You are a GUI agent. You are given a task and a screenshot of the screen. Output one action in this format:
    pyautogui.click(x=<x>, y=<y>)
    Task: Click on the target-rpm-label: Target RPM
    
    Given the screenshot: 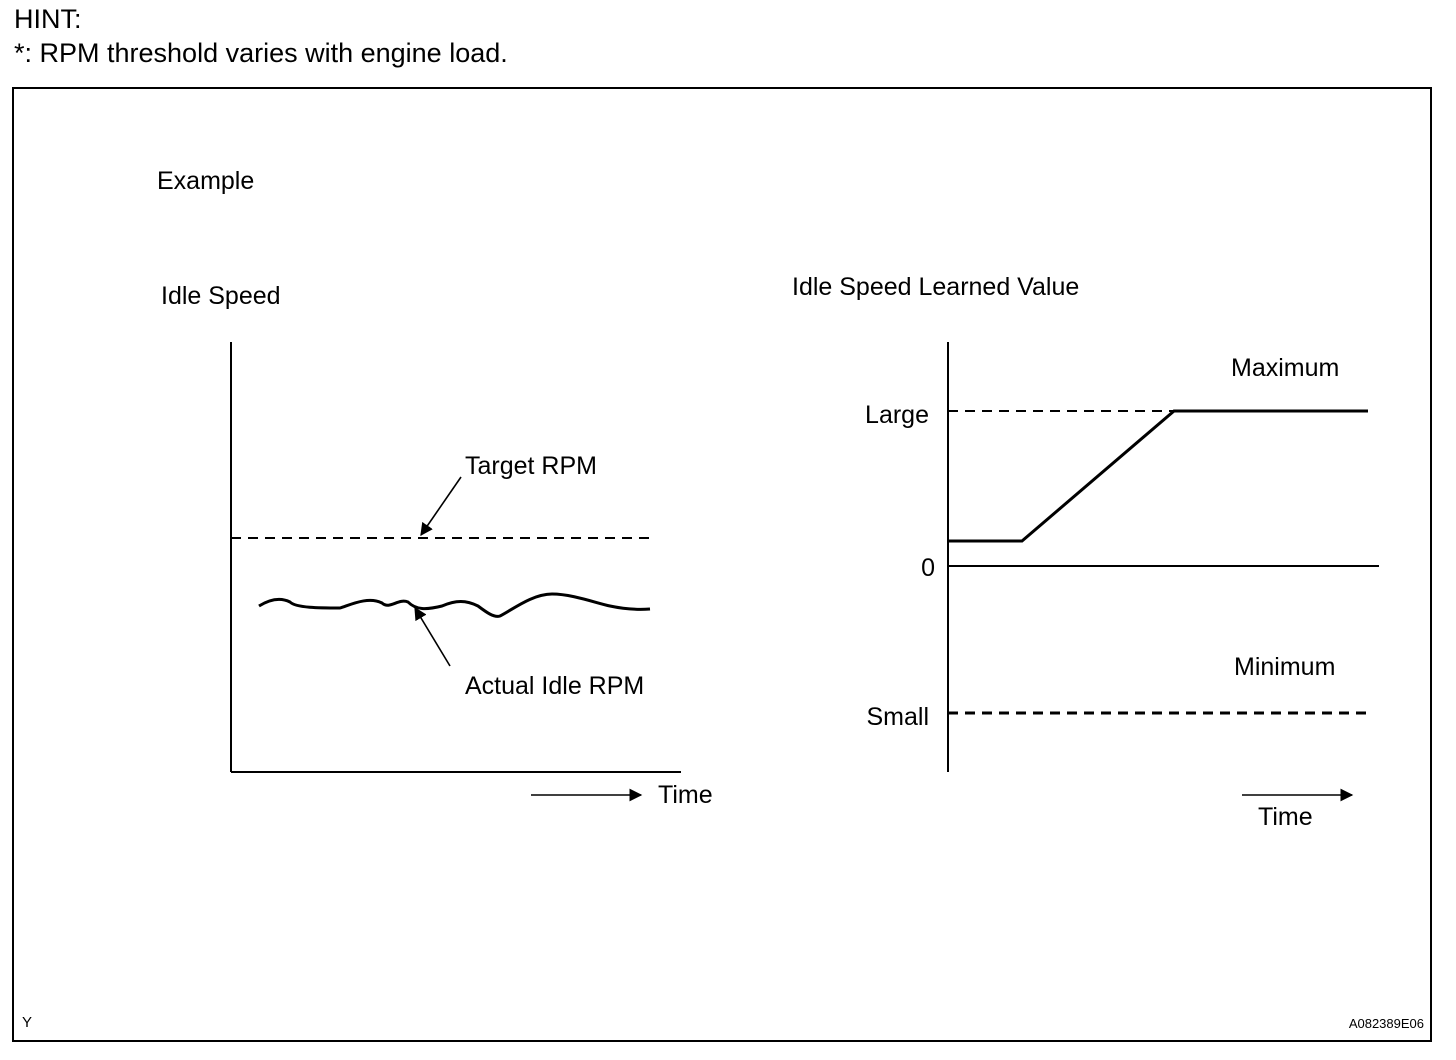 What is the action you would take?
    pyautogui.click(x=531, y=466)
    